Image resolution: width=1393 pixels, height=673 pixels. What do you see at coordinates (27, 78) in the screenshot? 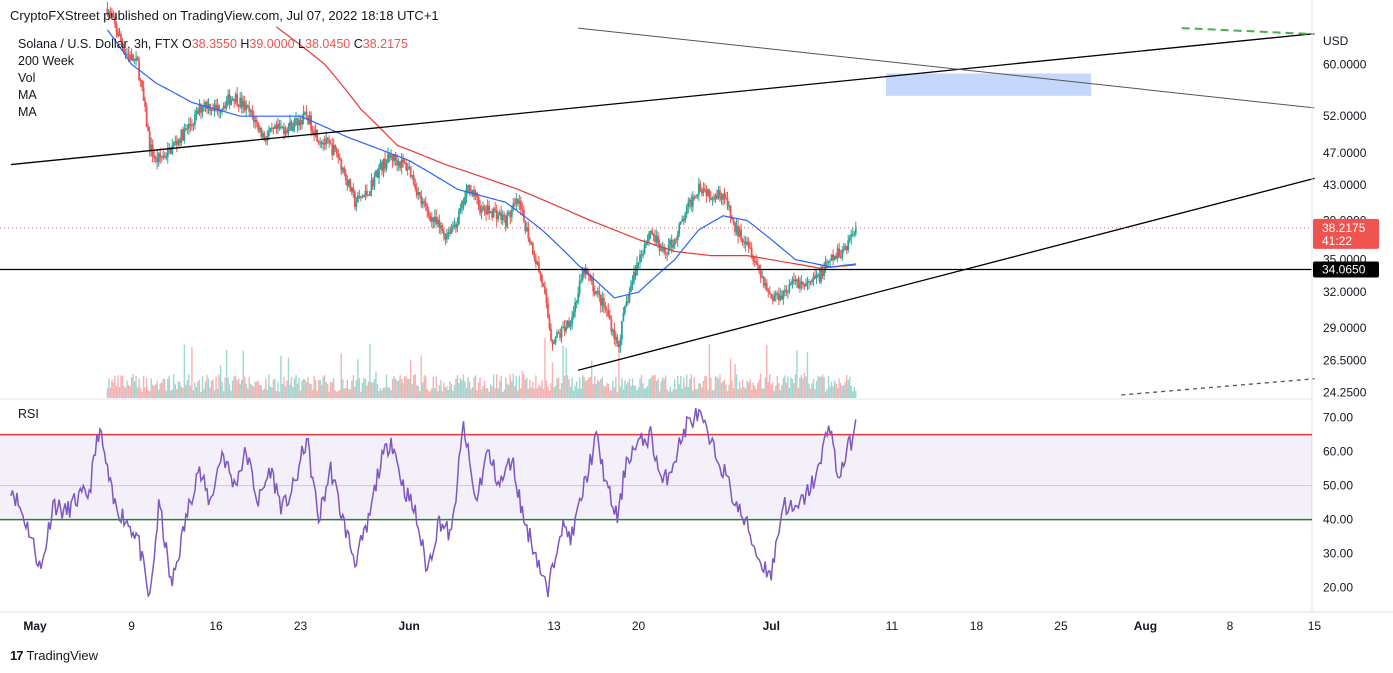
I see `legend-indicator-volume: Vol` at bounding box center [27, 78].